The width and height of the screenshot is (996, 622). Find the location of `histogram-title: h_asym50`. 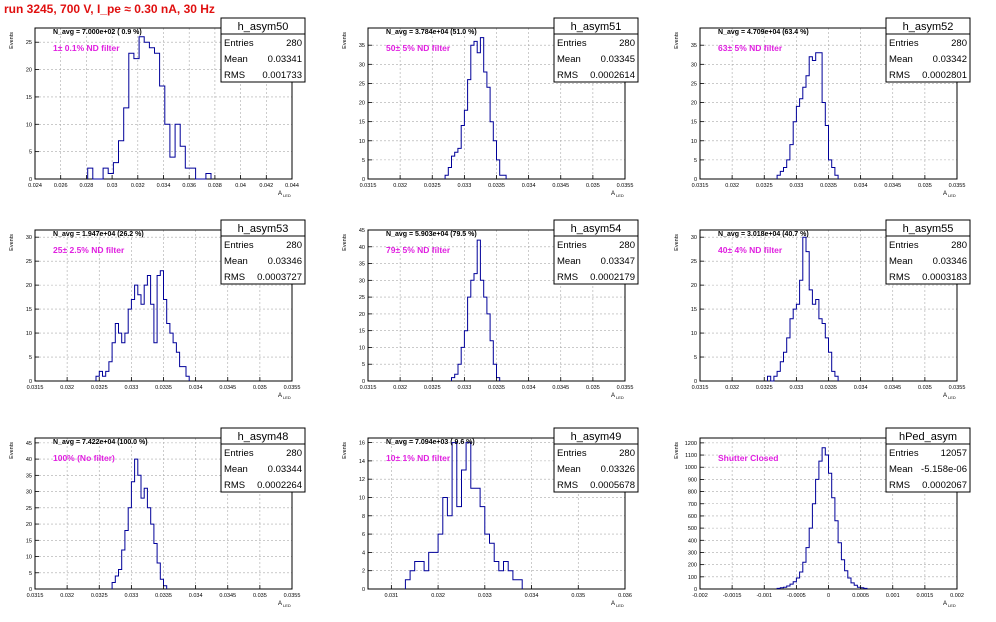

histogram-title: h_asym50 is located at coordinates (263, 27).